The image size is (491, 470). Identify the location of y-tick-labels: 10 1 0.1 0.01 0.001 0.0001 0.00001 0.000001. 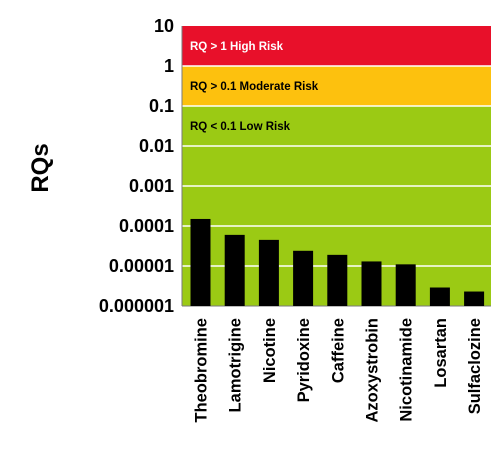
(136, 166).